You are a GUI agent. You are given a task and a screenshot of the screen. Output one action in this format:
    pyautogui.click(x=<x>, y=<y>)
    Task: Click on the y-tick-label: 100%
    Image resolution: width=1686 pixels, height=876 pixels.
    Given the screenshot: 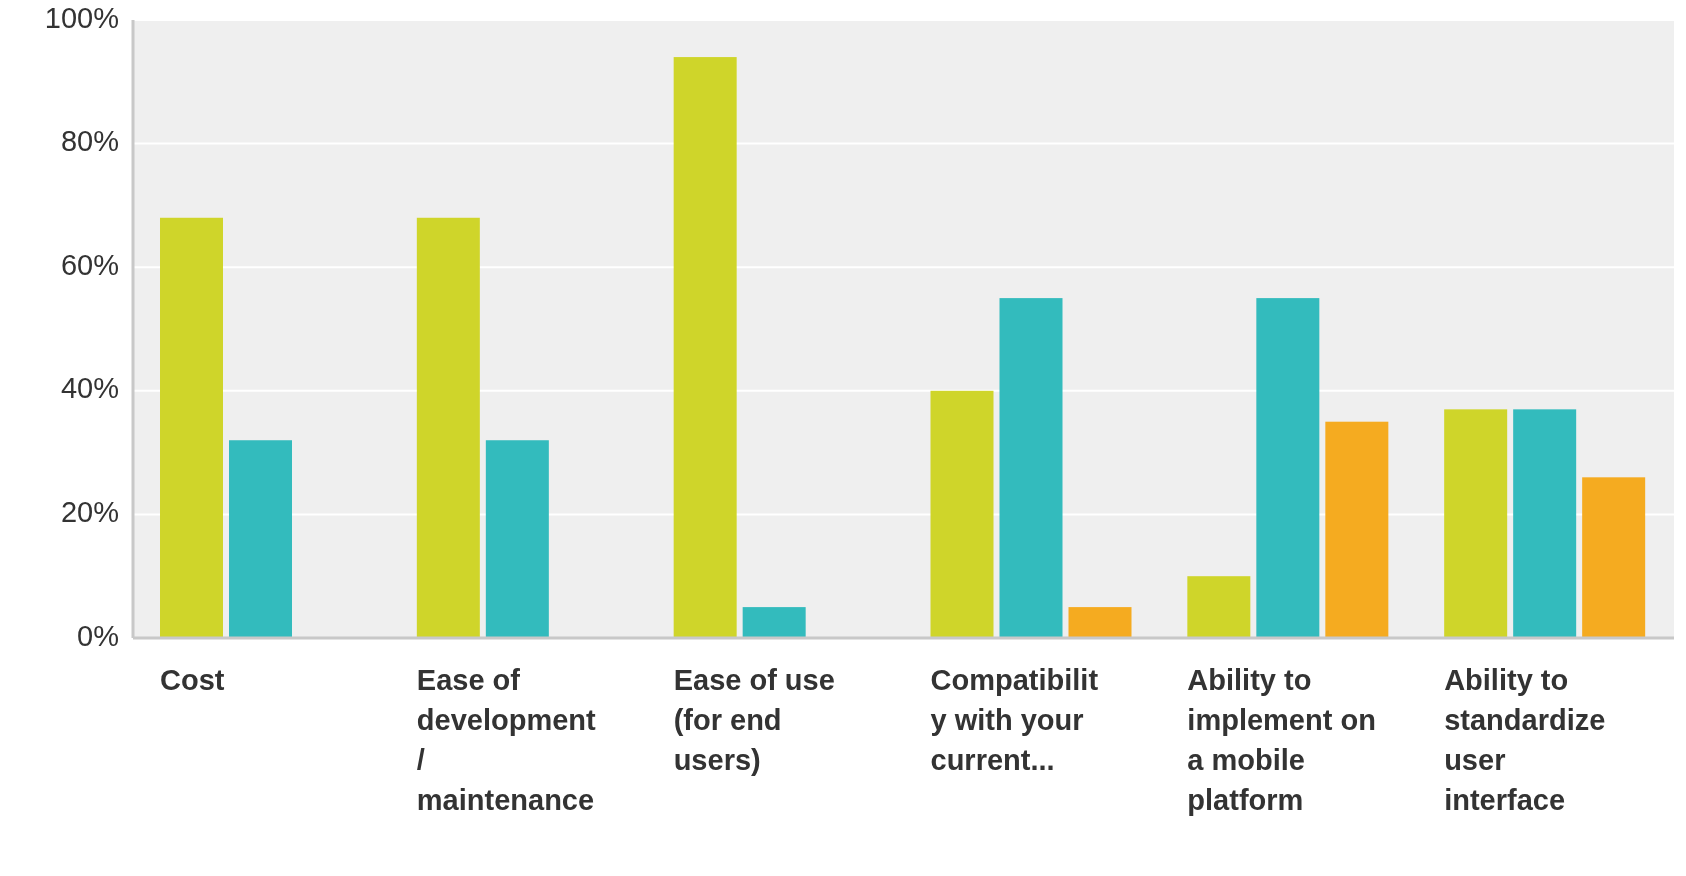 What is the action you would take?
    pyautogui.click(x=81, y=17)
    